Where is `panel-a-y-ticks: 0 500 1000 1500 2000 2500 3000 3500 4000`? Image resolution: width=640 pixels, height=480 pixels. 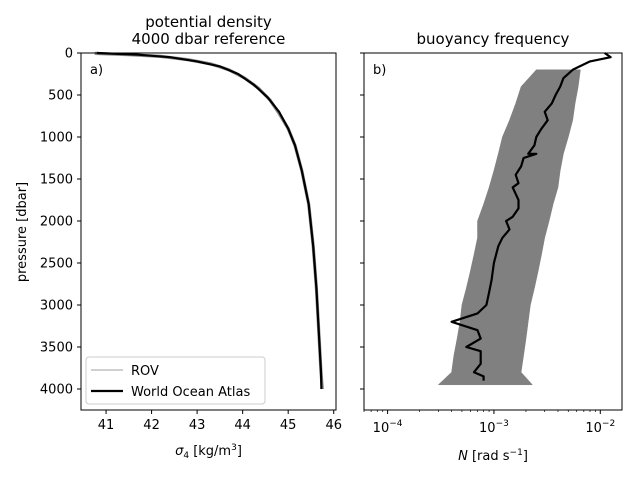
panel-a-y-ticks: 0 500 1000 1500 2000 2500 3000 3500 4000 is located at coordinates (60, 222).